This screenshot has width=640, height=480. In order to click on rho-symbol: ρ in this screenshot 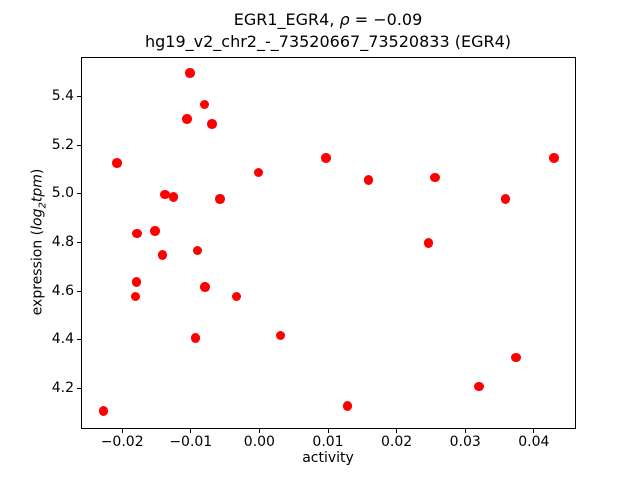, I will do `click(344, 19)`.